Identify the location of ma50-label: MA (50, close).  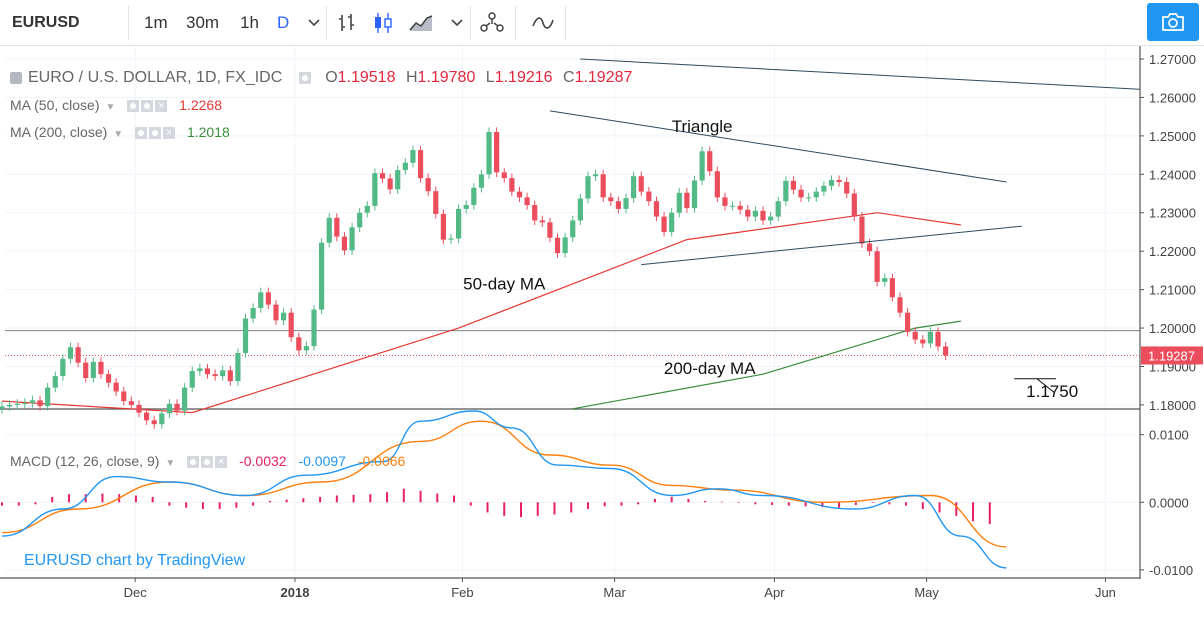
(55, 105).